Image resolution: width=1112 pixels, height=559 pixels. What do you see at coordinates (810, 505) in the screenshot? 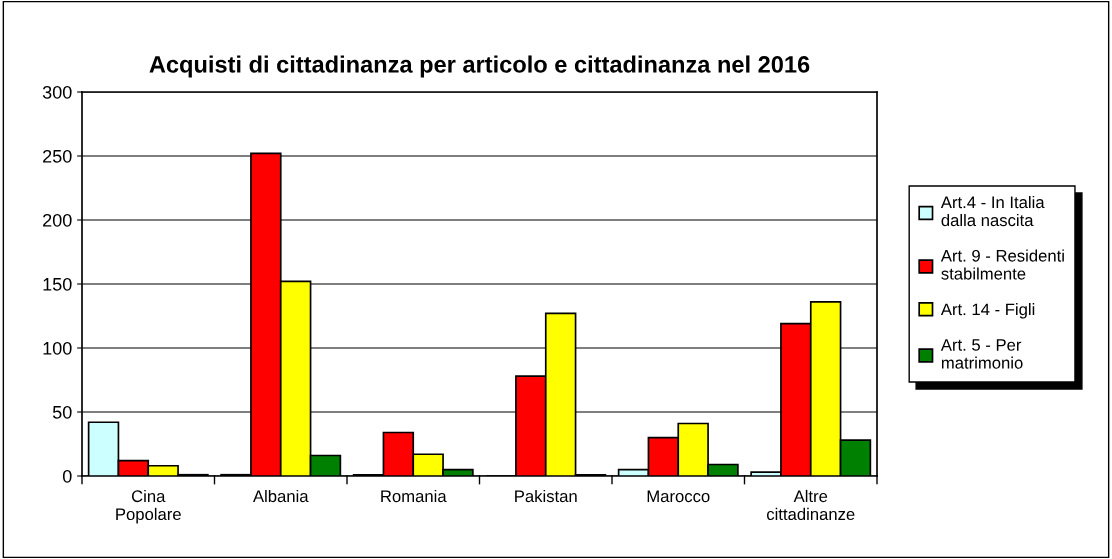
I see `x-tick-label: Altre cittadinanze` at bounding box center [810, 505].